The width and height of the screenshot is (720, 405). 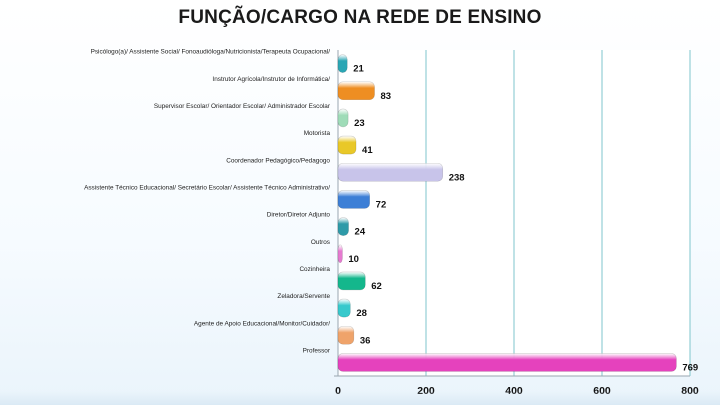 What do you see at coordinates (359, 123) in the screenshot?
I see `data-label: 23` at bounding box center [359, 123].